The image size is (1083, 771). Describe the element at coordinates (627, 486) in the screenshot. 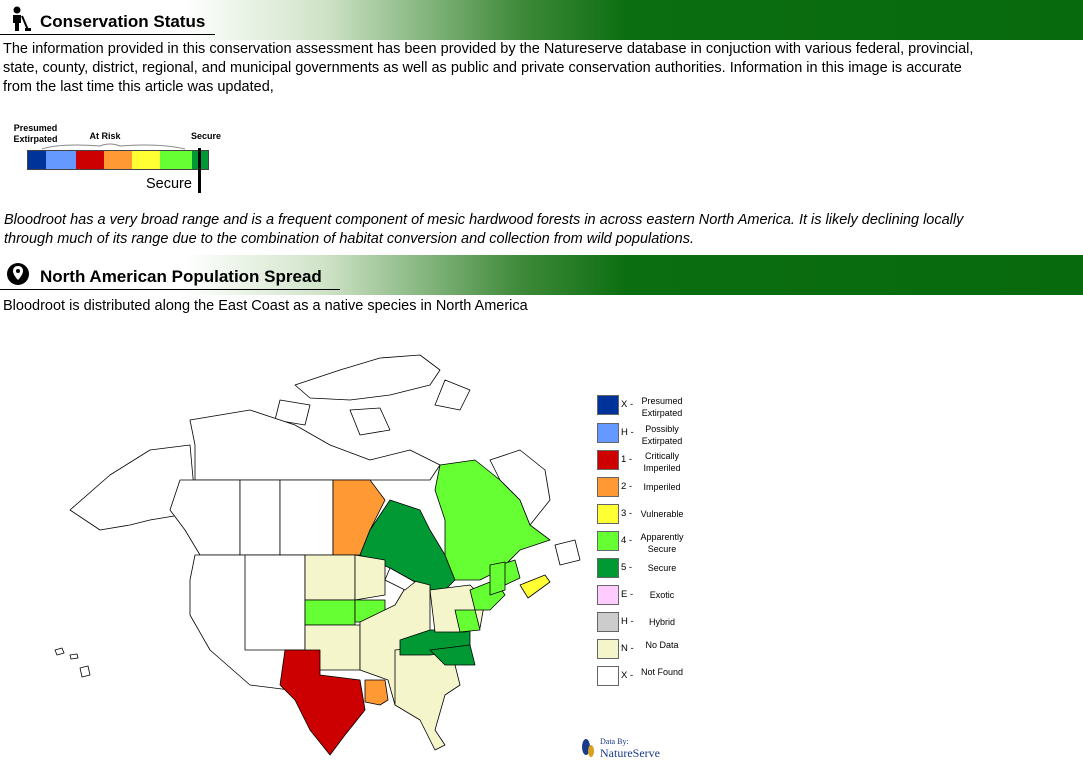

I see `legend-code: 2 -` at that location.